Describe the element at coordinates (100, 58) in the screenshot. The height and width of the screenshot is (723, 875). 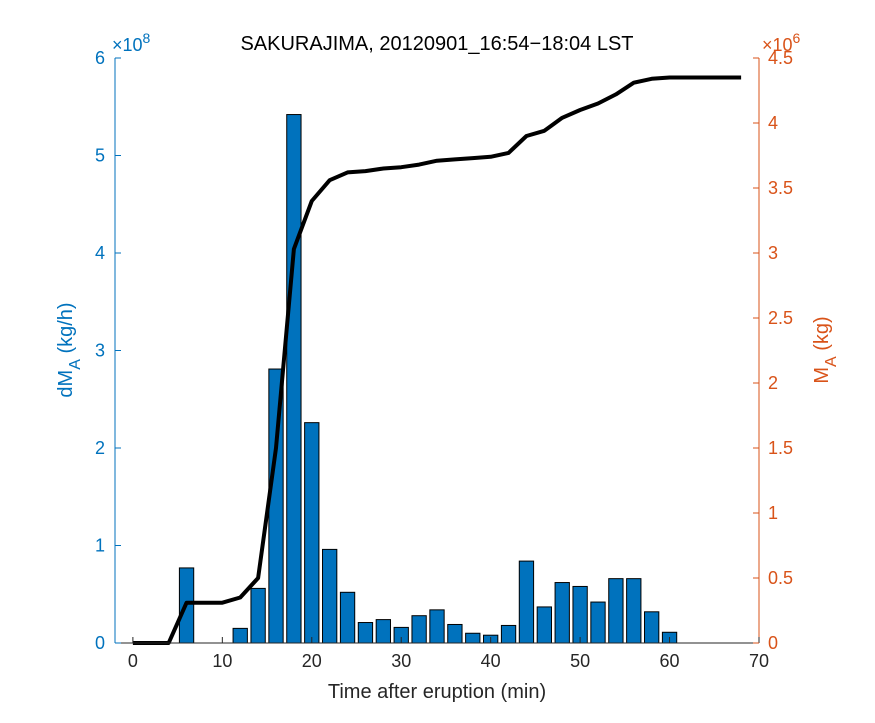
I see `left-tick-label: 6` at that location.